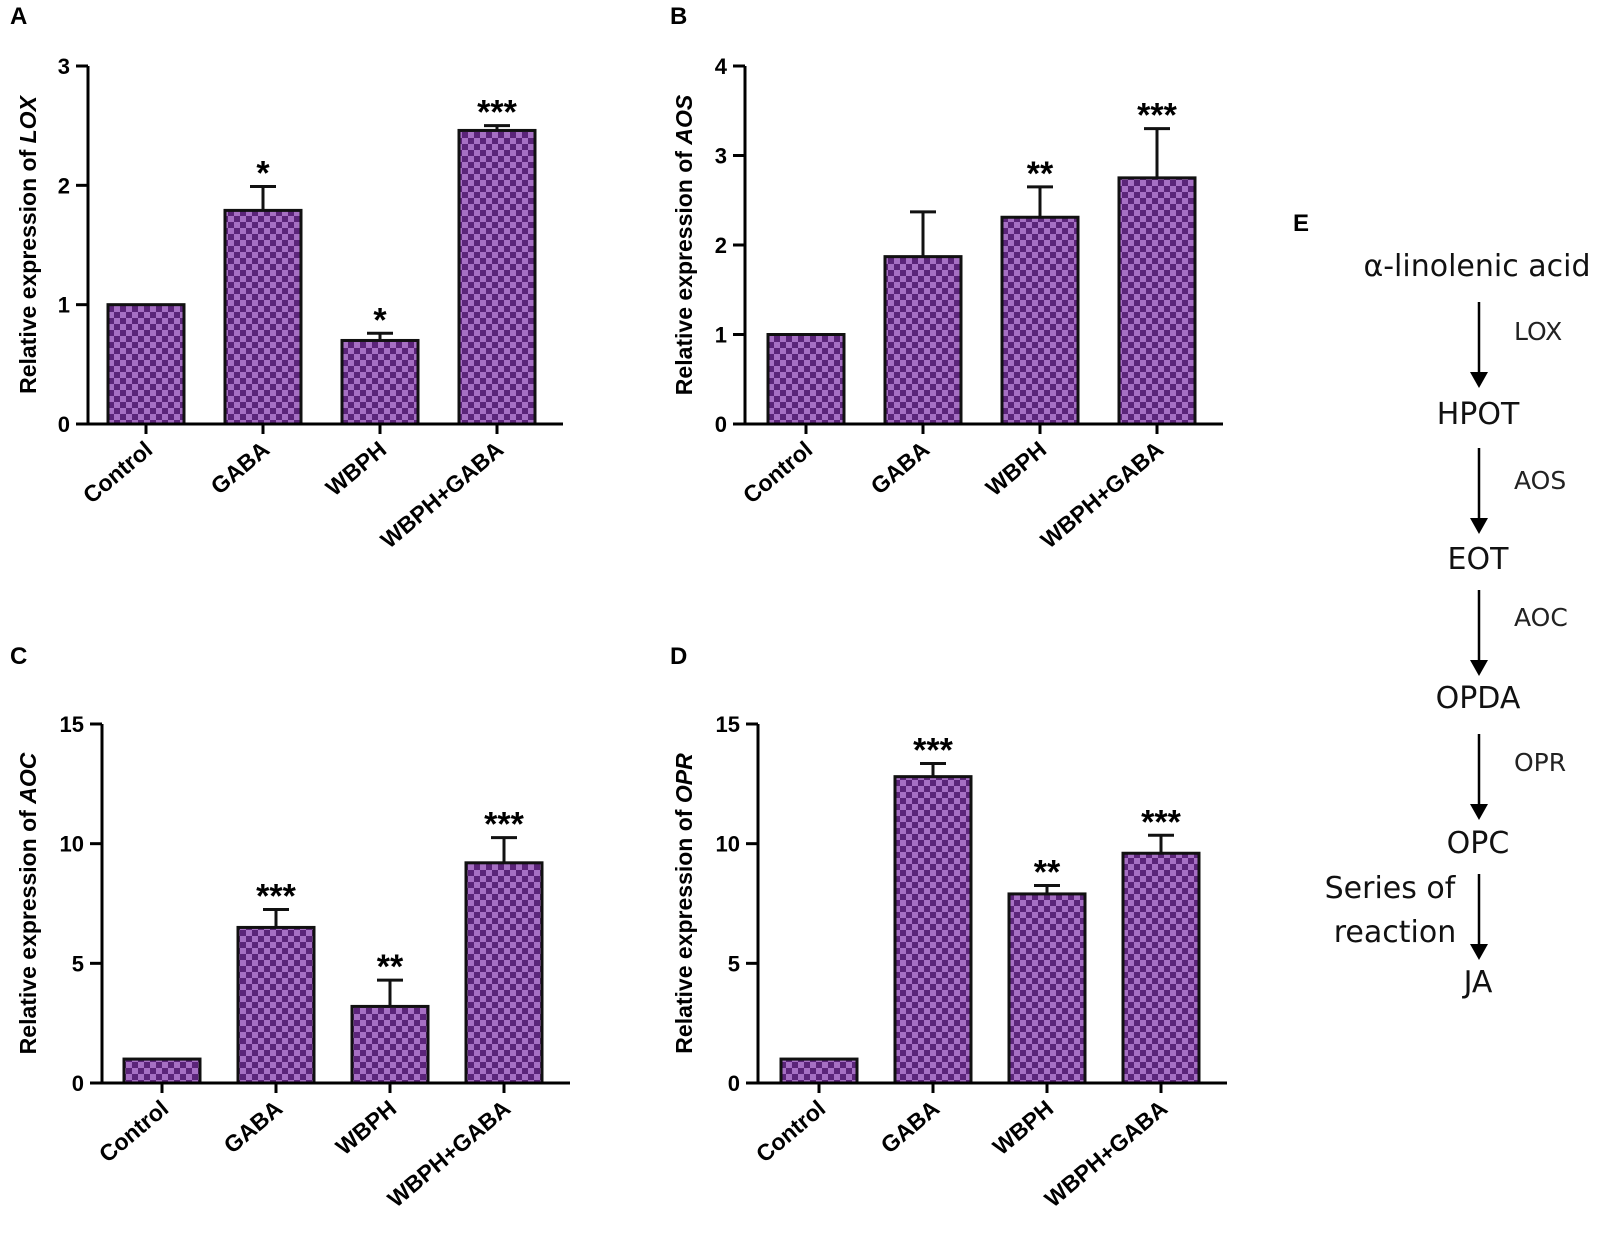 This screenshot has height=1251, width=1612. Describe the element at coordinates (721, 335) in the screenshot. I see `ytick-label-b-1: 1` at that location.